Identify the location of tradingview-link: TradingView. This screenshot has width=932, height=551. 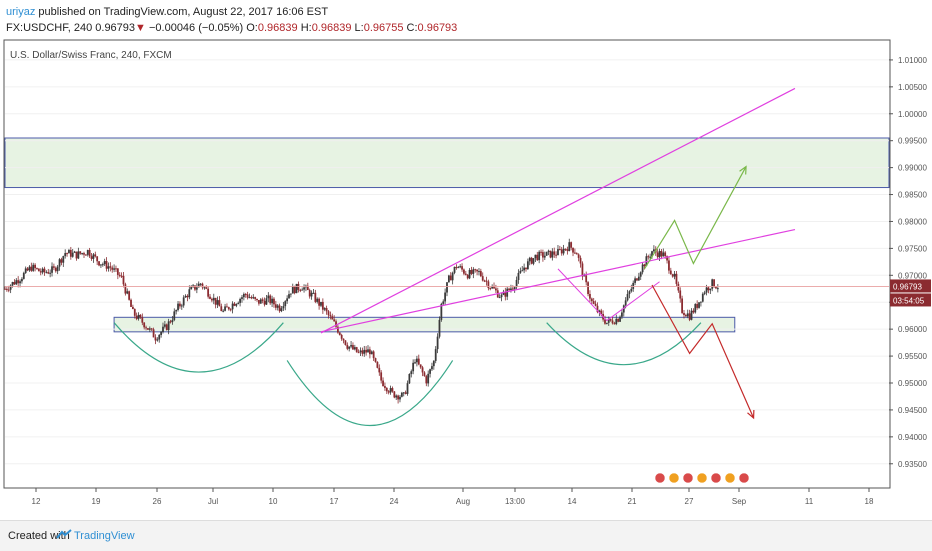
(104, 536).